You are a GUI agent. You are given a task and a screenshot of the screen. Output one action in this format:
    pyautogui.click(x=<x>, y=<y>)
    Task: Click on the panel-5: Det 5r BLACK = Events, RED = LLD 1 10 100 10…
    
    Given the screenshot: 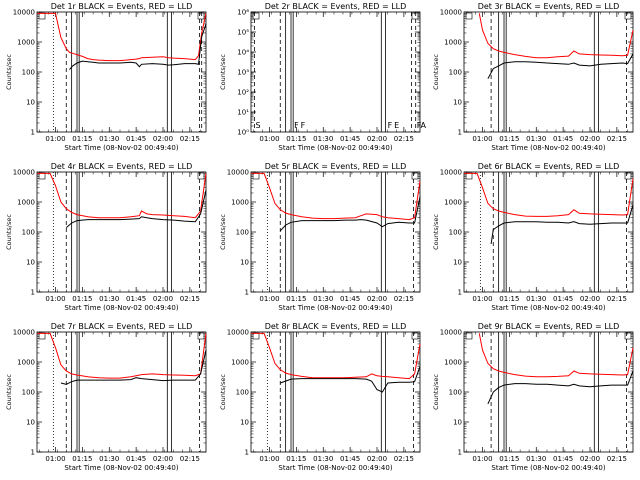 What is the action you would take?
    pyautogui.click(x=320, y=237)
    